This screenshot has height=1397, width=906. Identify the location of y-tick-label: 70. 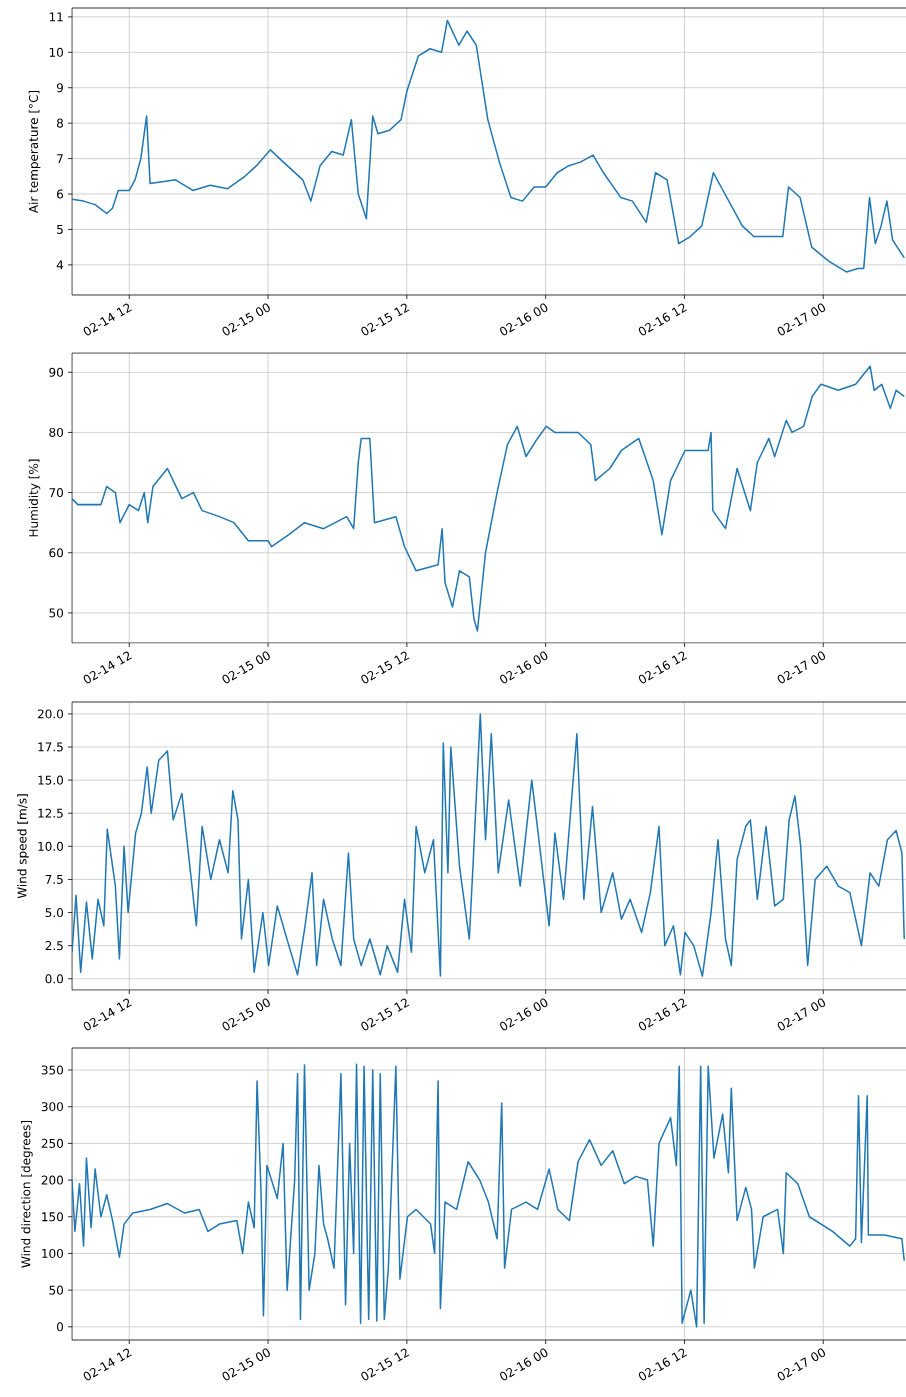
(56, 493).